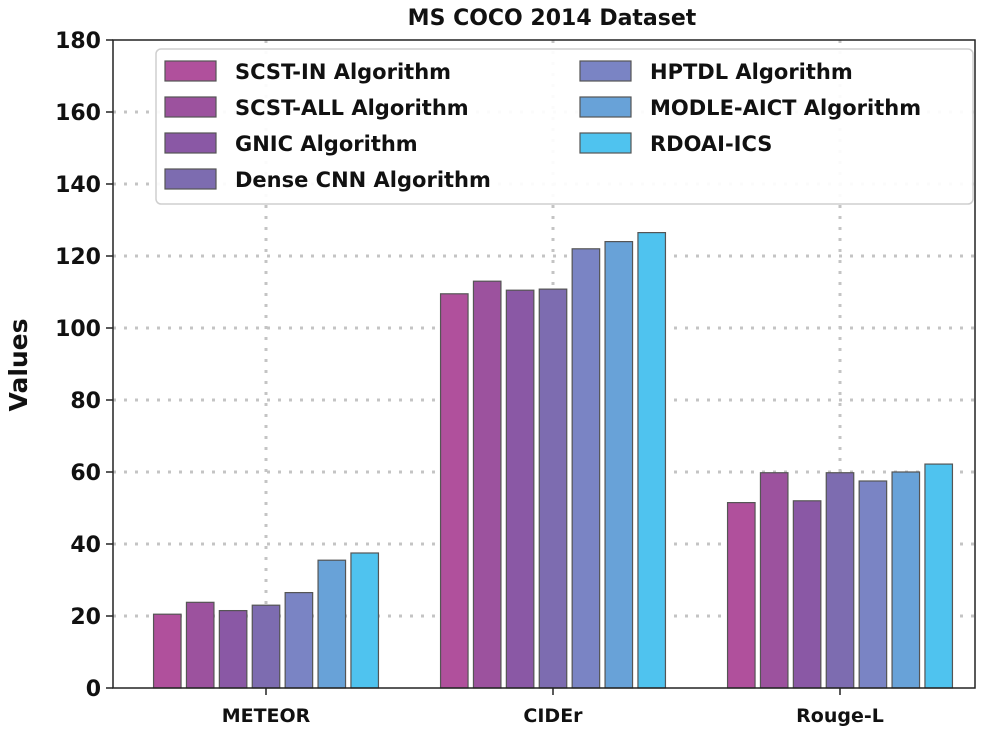 The width and height of the screenshot is (995, 731). I want to click on x-tick-label: METEOR, so click(266, 716).